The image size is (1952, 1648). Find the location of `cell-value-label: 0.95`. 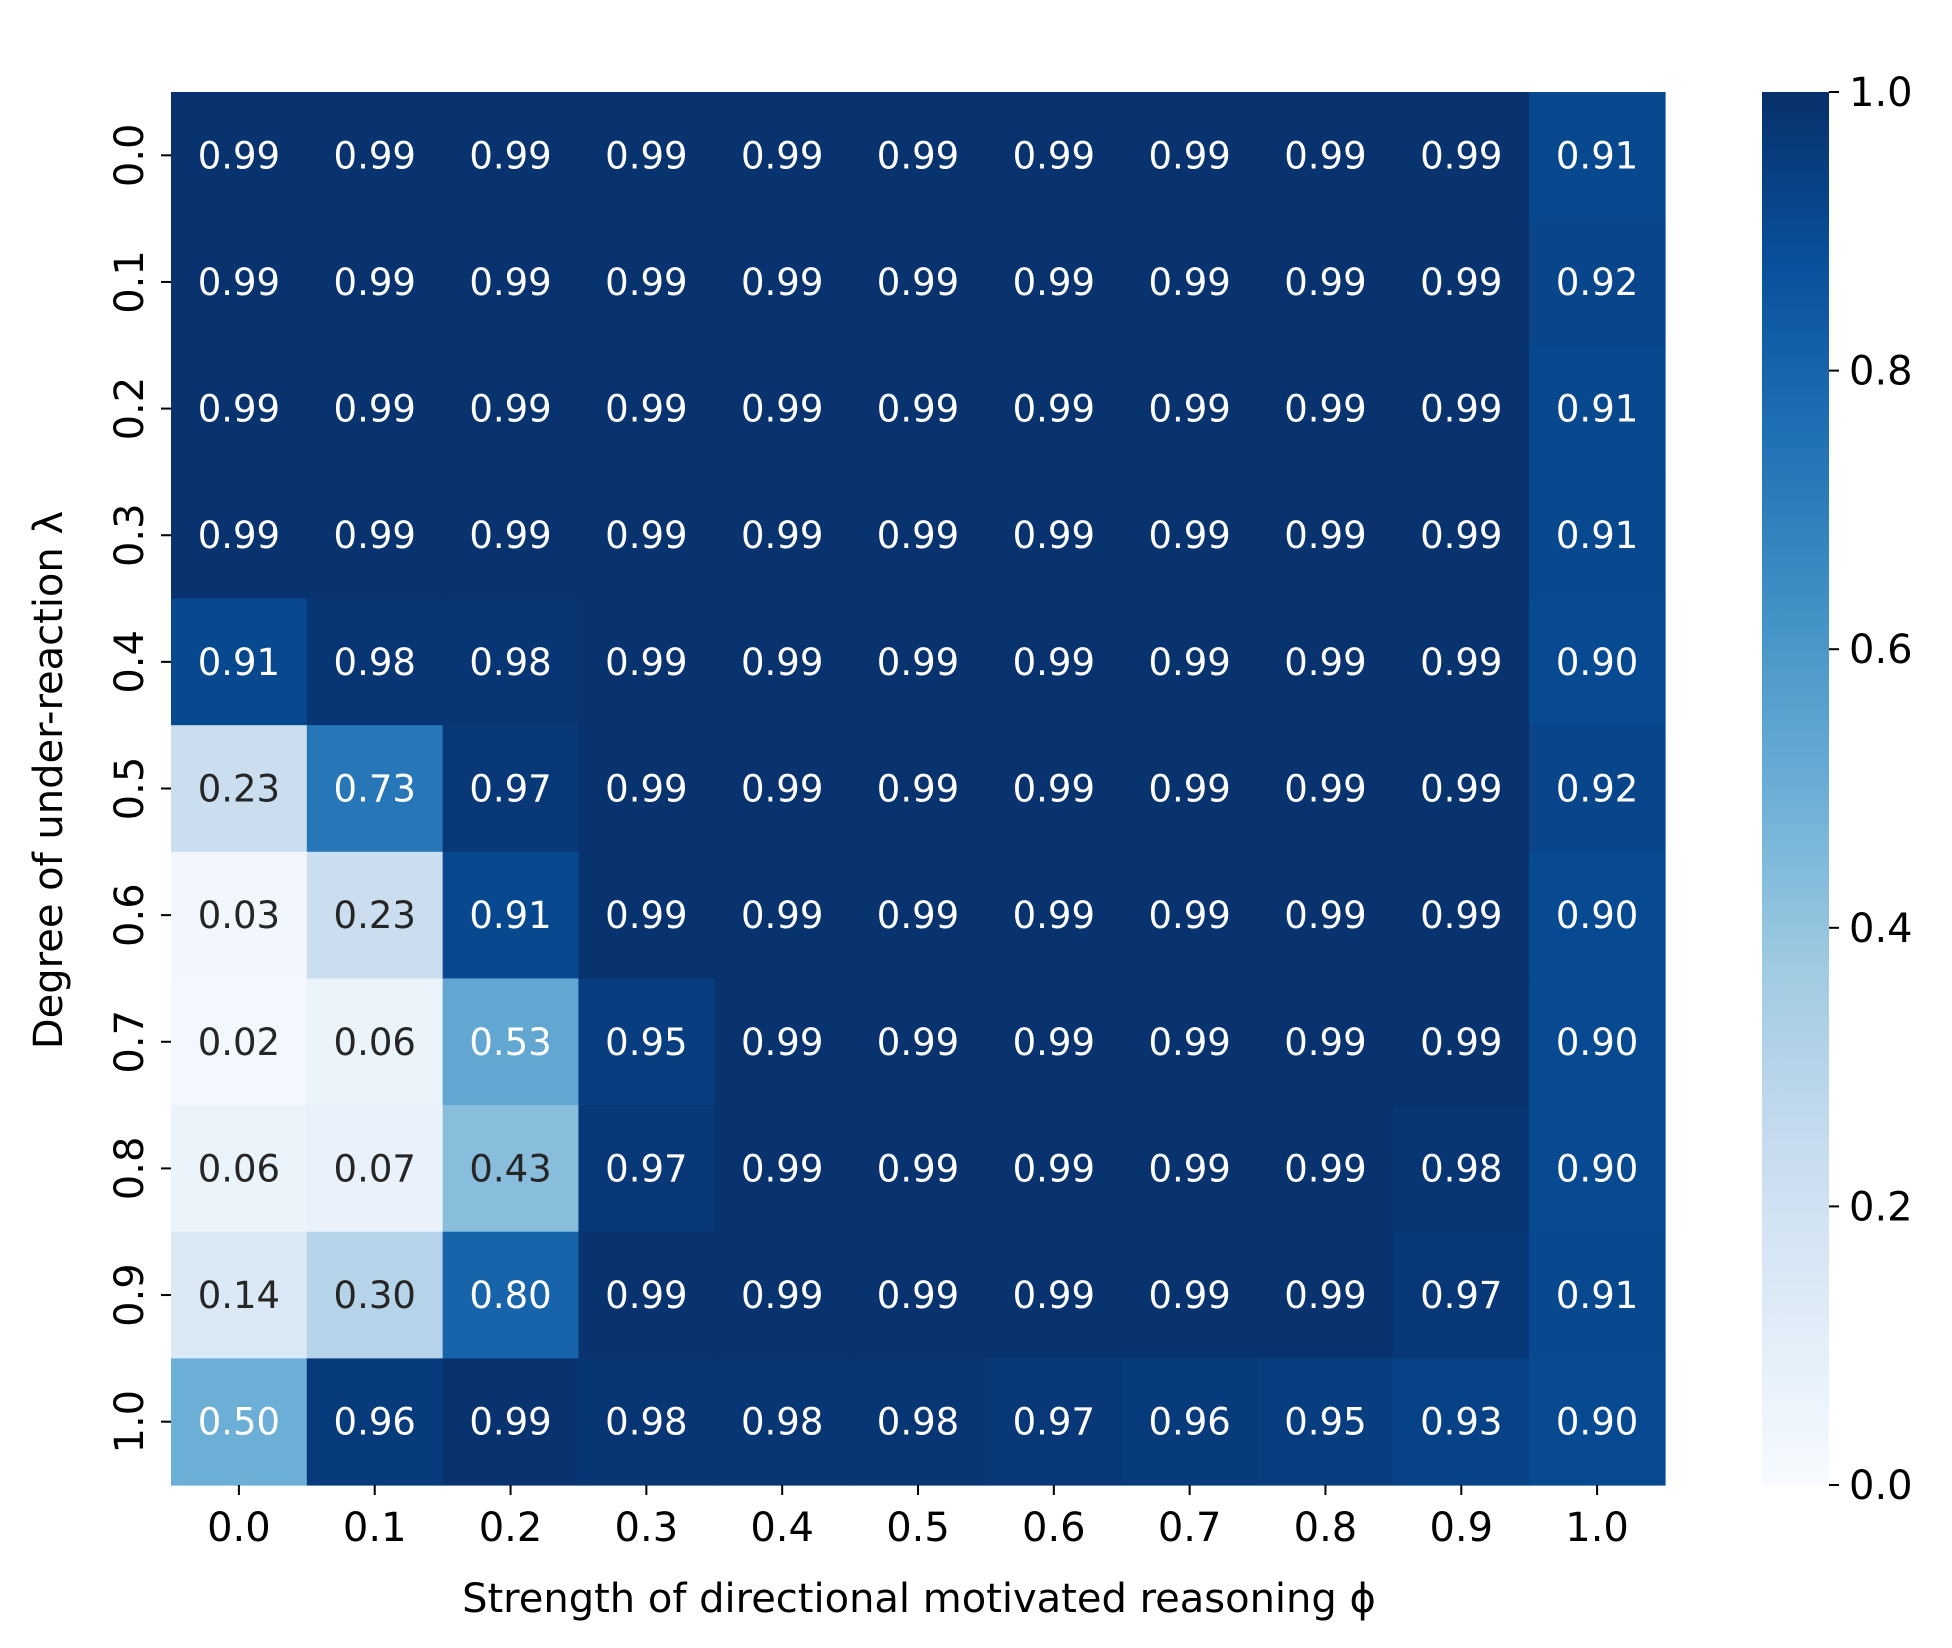

cell-value-label: 0.95 is located at coordinates (646, 1042).